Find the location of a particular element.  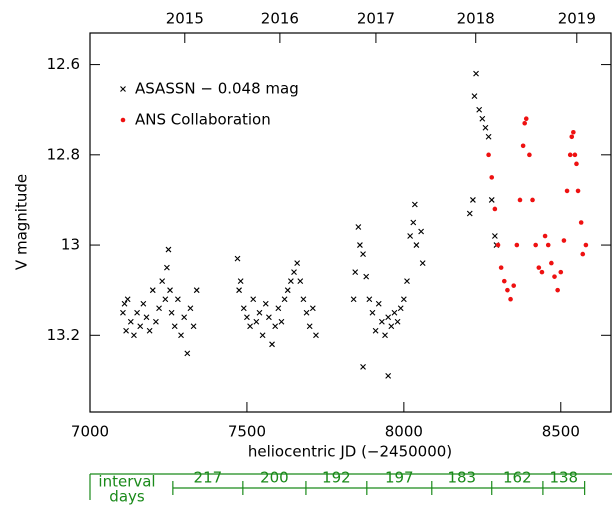

interval-value: 197 is located at coordinates (399, 478).